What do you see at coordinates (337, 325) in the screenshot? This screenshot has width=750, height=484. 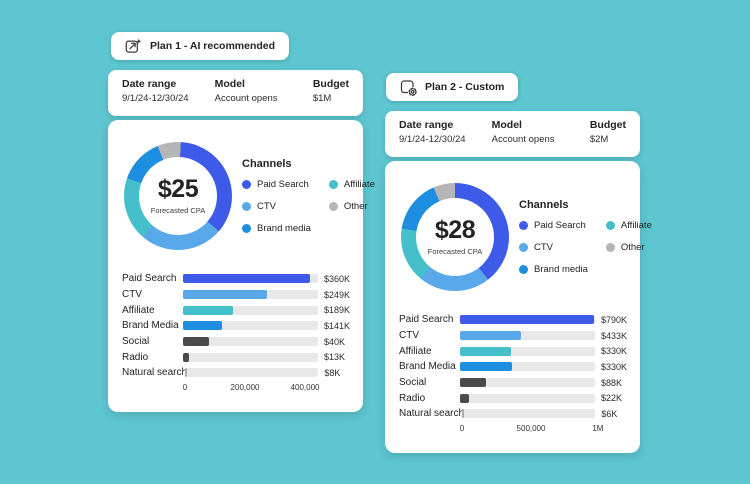 I see `bar-row-value: $141K` at bounding box center [337, 325].